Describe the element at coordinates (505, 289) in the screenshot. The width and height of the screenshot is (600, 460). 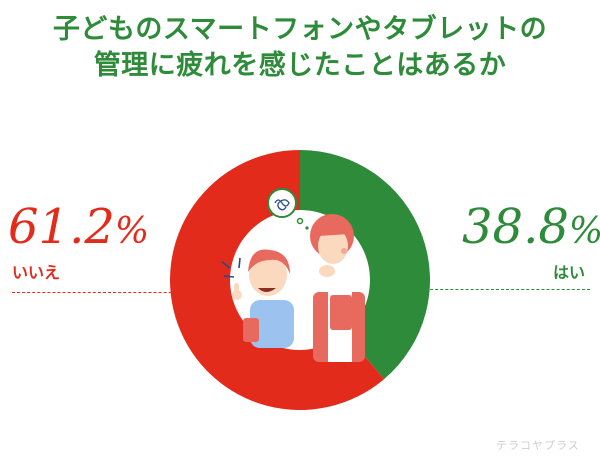
I see `leader-line-yes` at that location.